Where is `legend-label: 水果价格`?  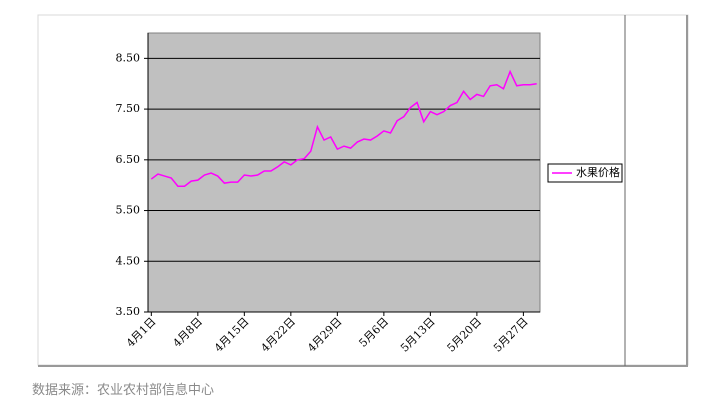 legend-label: 水果价格 is located at coordinates (598, 172).